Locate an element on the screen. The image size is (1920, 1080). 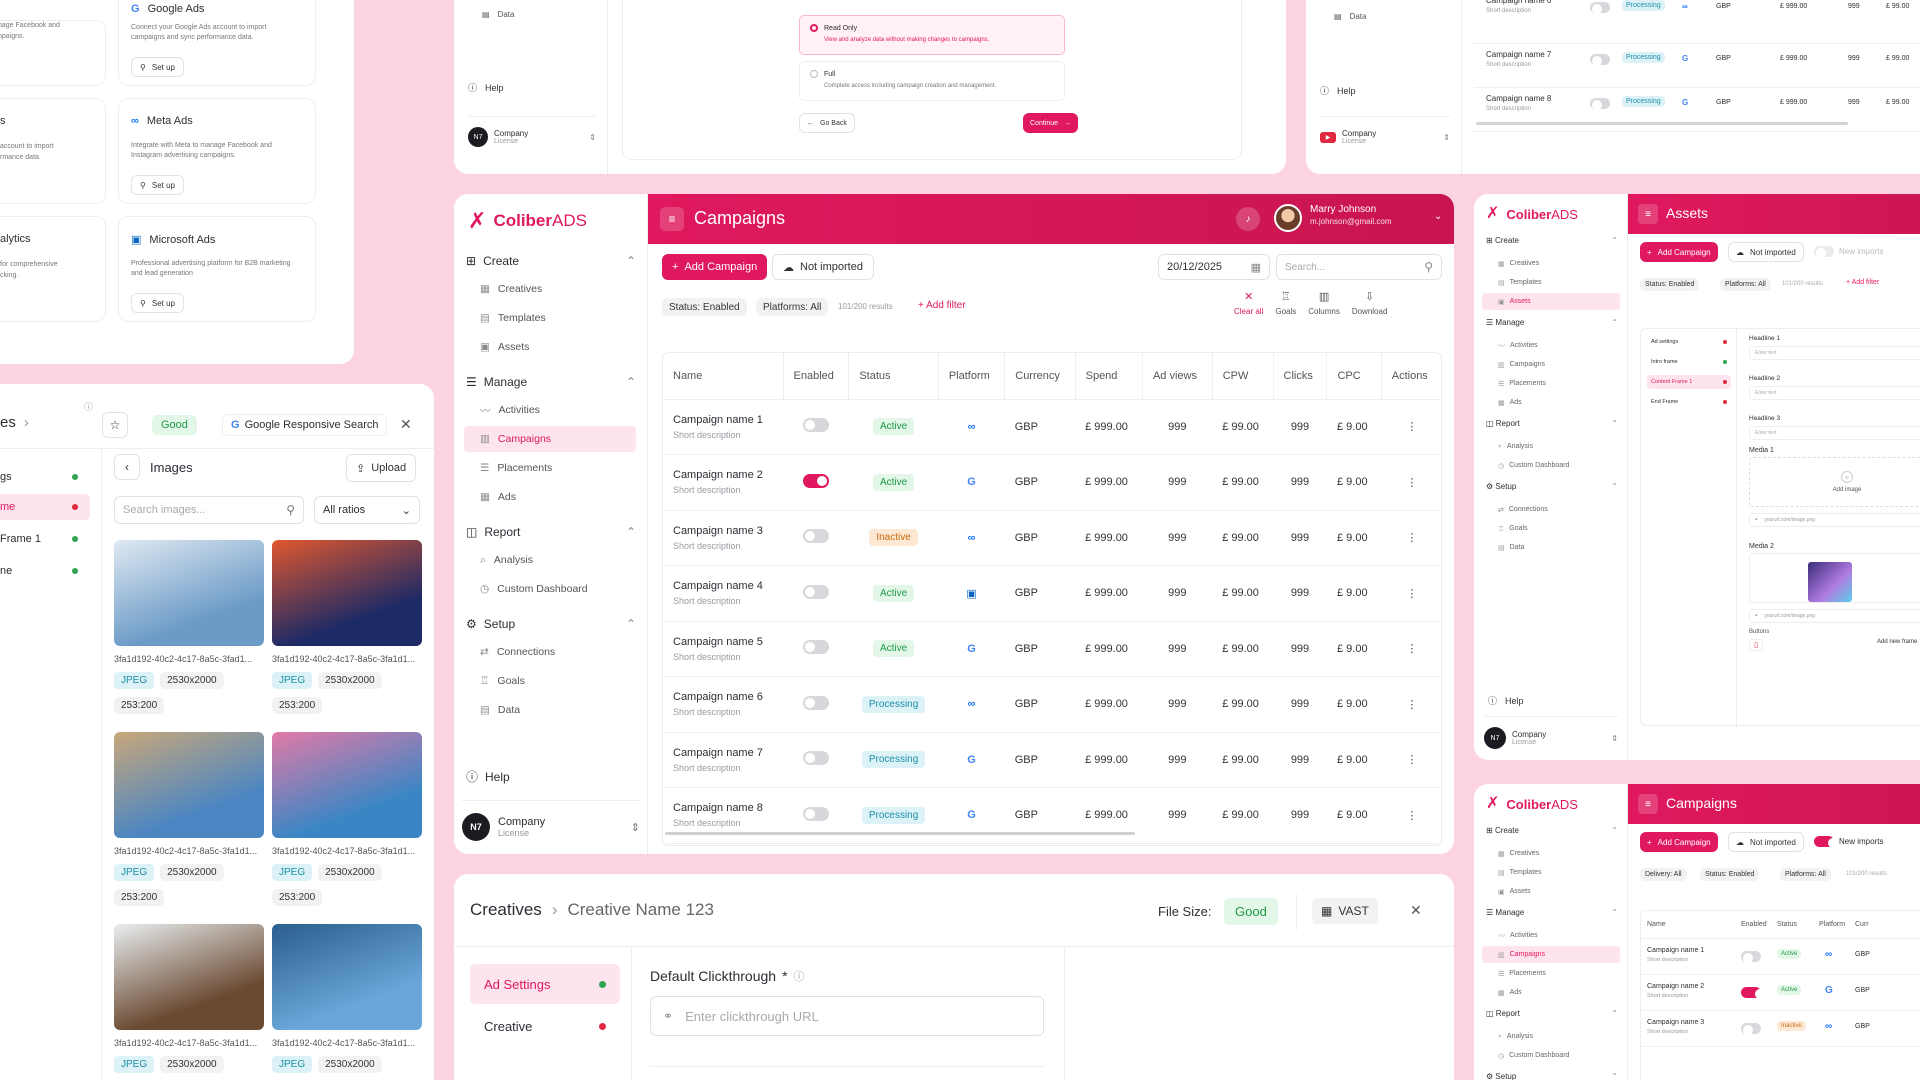
add-filter-button: + Add filter is located at coordinates (942, 305).